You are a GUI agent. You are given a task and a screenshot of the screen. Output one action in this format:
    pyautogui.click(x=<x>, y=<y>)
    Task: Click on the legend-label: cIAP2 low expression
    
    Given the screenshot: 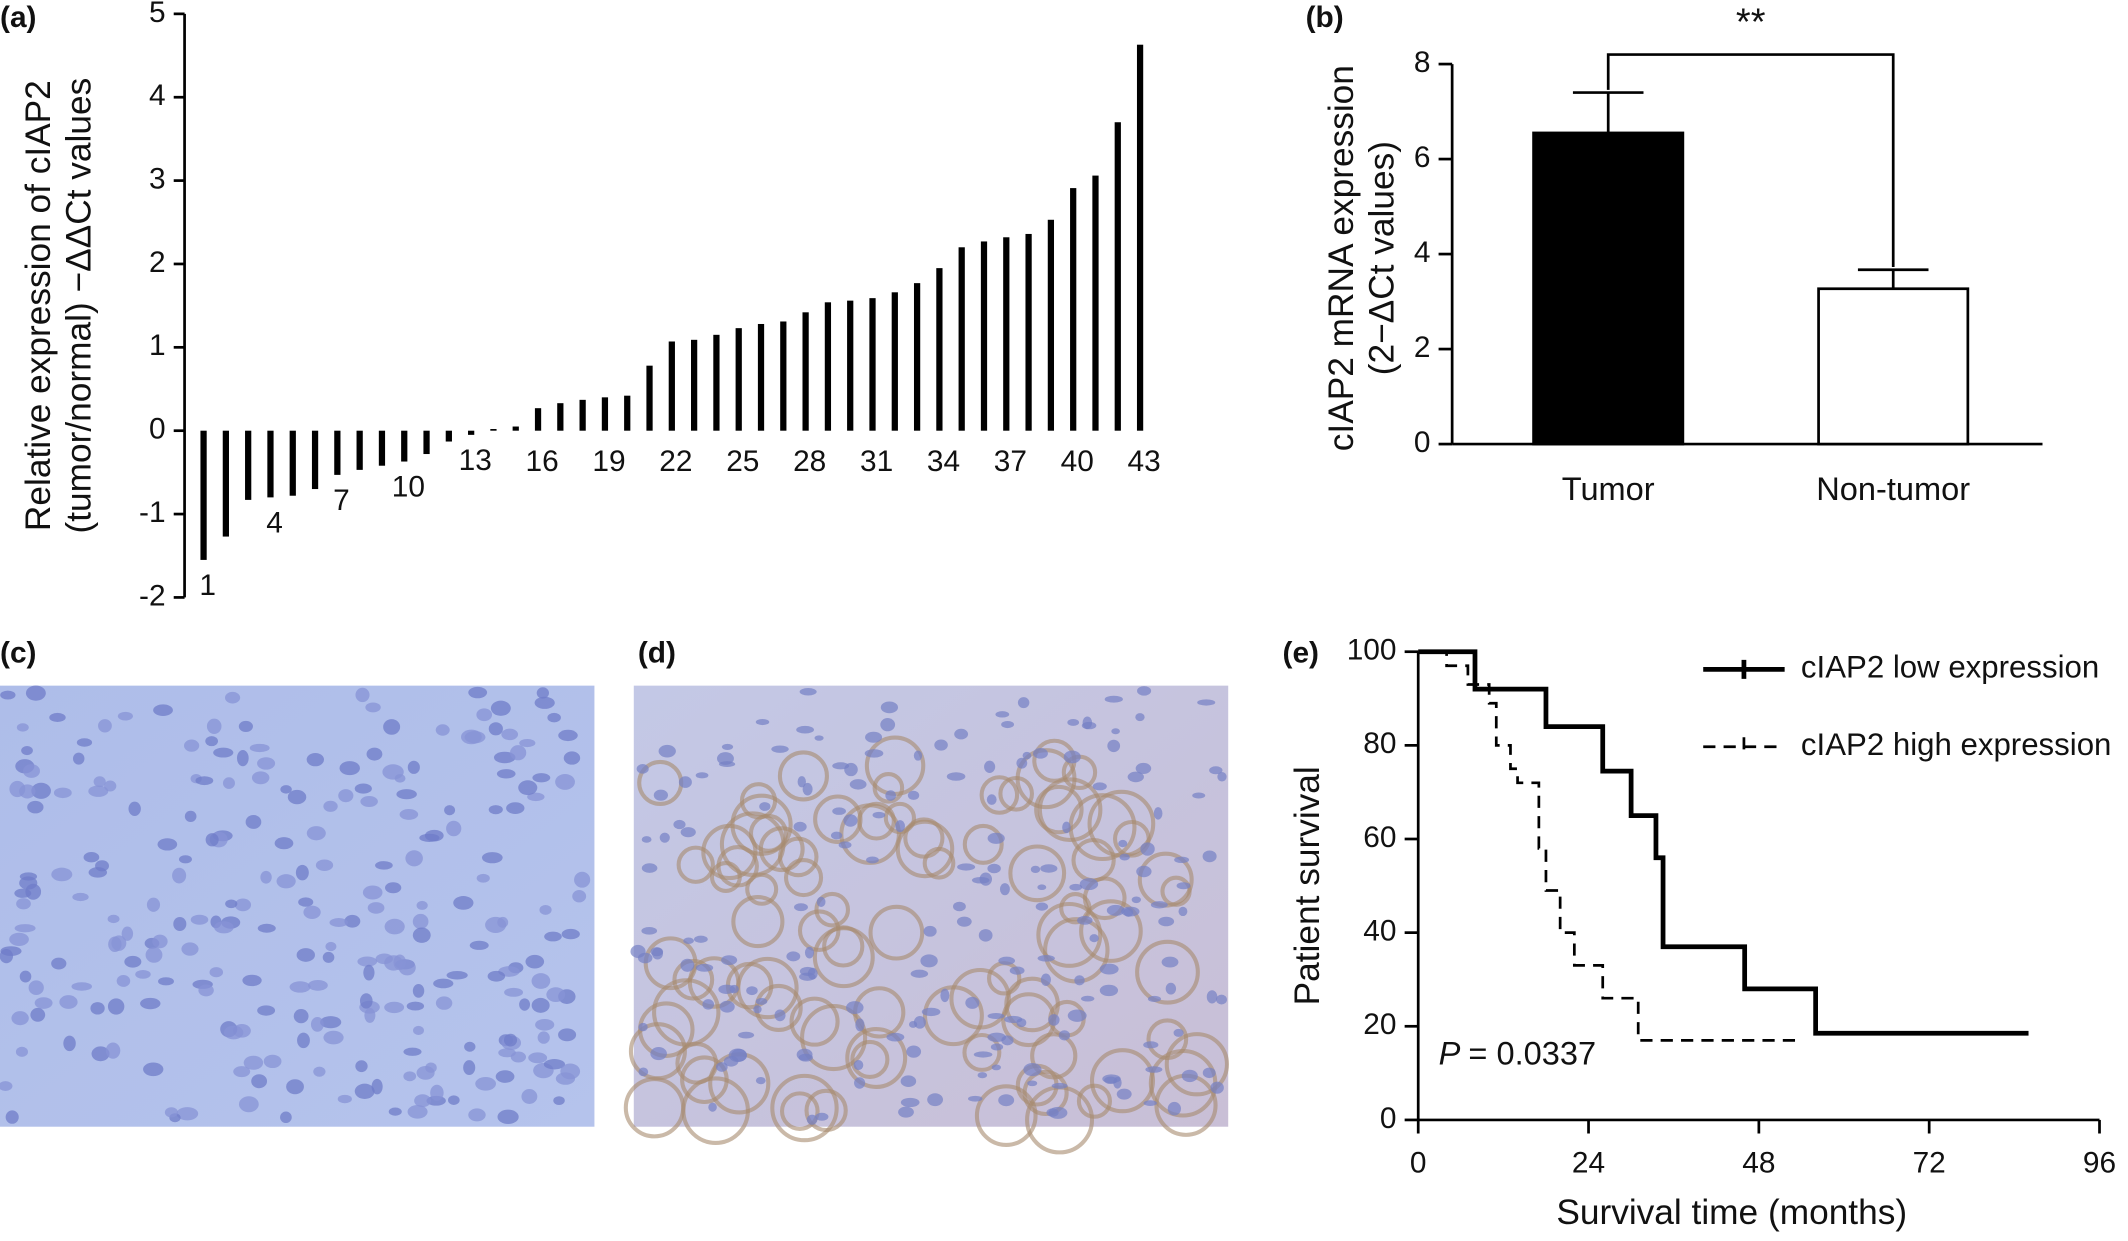 What is the action you would take?
    pyautogui.click(x=1950, y=667)
    